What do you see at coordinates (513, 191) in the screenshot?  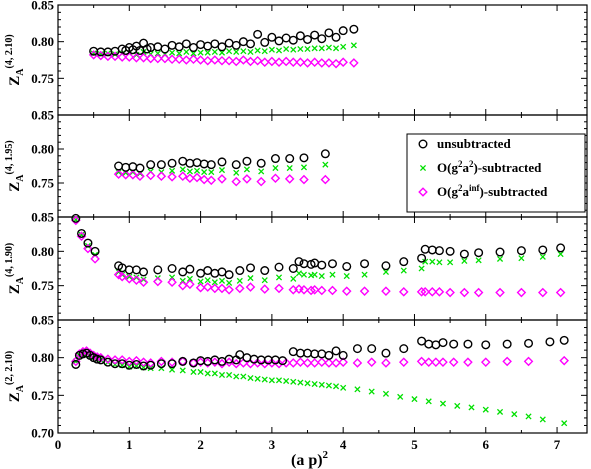 I see `legend-label-part: )-subtracted` at bounding box center [513, 191].